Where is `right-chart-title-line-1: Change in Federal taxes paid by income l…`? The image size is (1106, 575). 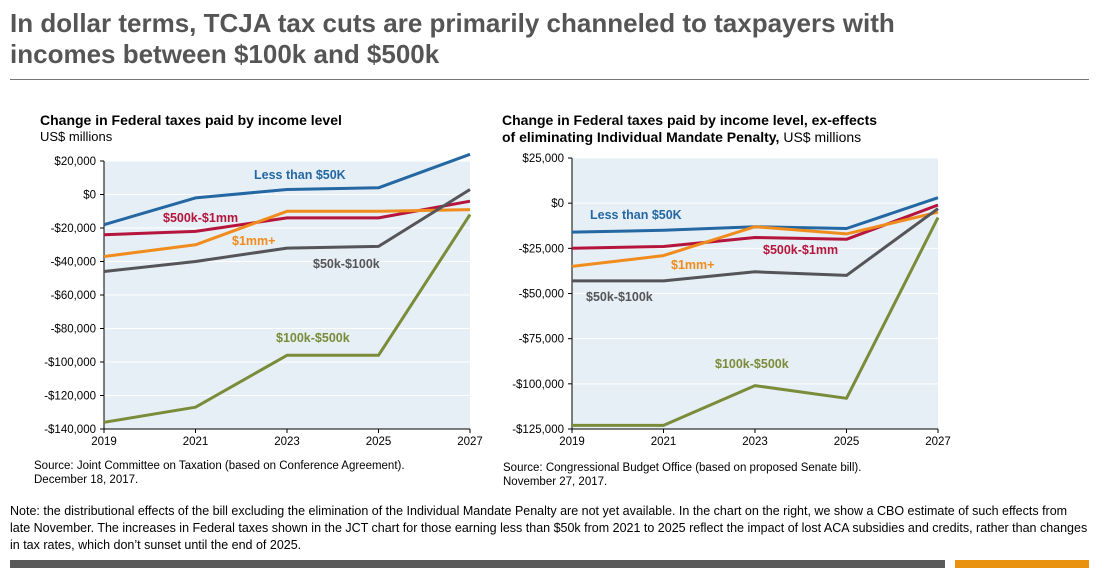 right-chart-title-line-1: Change in Federal taxes paid by income l… is located at coordinates (690, 120).